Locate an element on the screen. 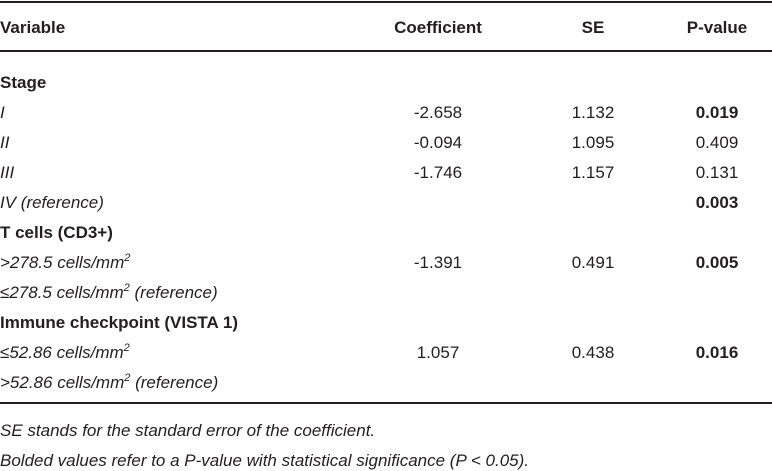 Image resolution: width=772 pixels, height=471 pixels. variable-label: I is located at coordinates (2, 113).